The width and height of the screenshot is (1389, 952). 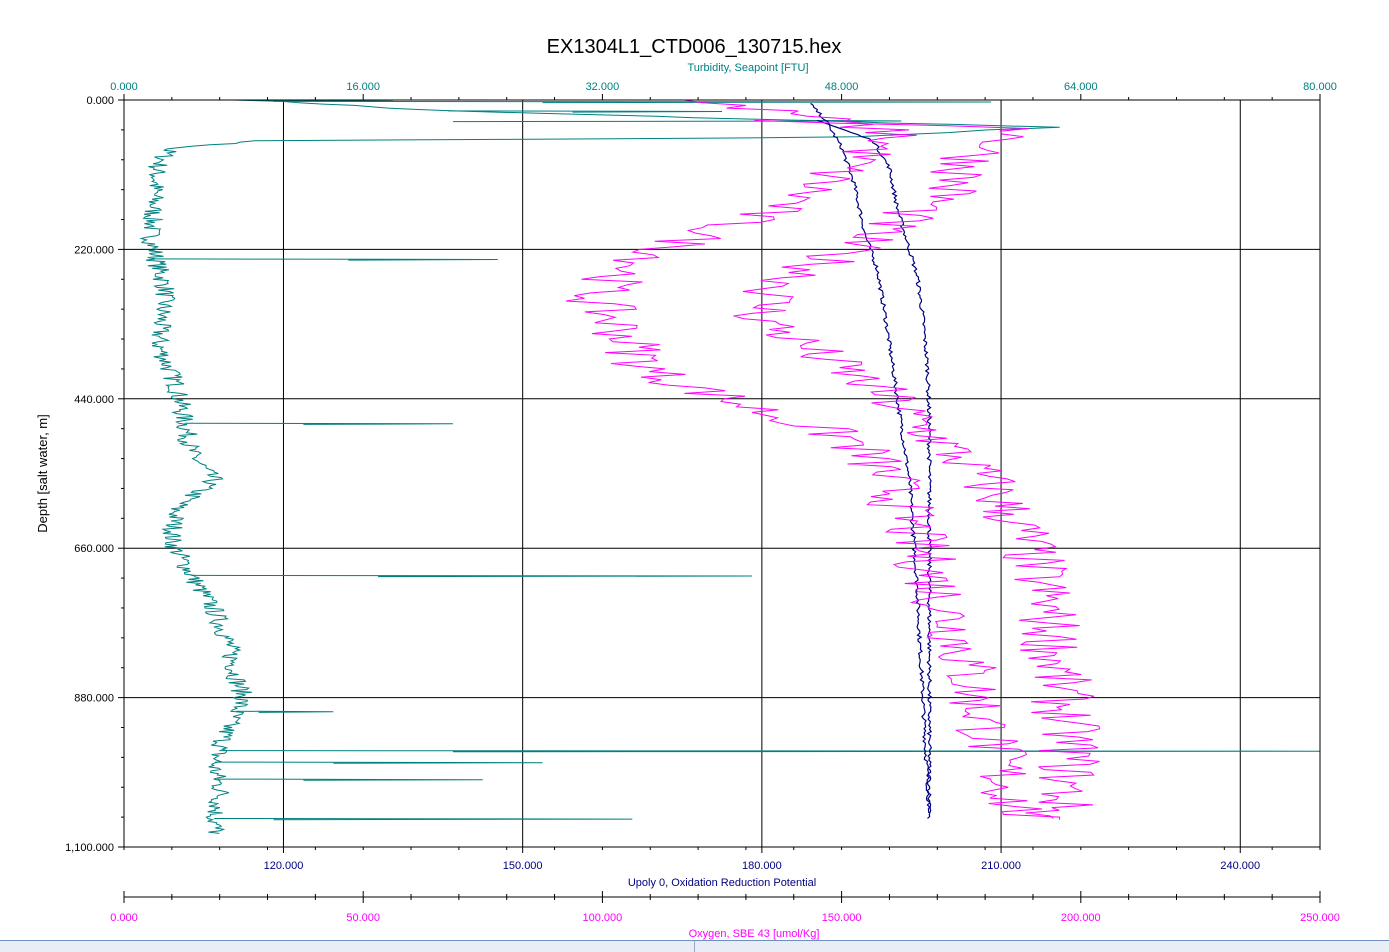 What do you see at coordinates (842, 87) in the screenshot?
I see `top-axis-tick-label: 48.000` at bounding box center [842, 87].